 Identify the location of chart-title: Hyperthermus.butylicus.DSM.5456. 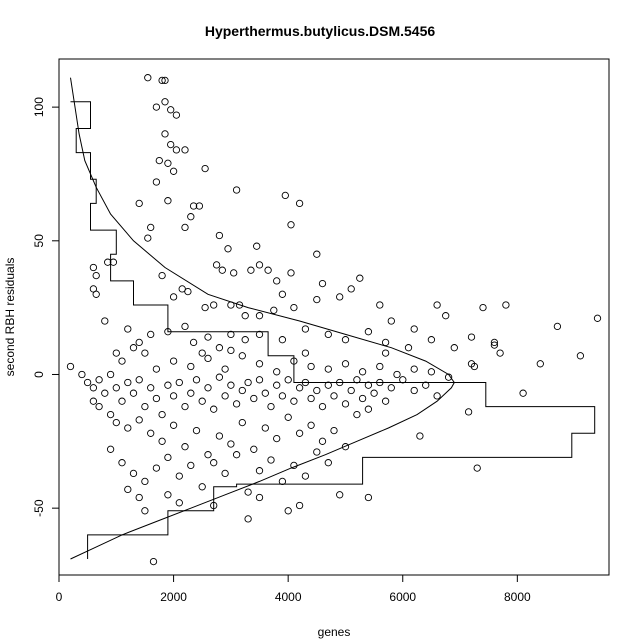
(320, 31).